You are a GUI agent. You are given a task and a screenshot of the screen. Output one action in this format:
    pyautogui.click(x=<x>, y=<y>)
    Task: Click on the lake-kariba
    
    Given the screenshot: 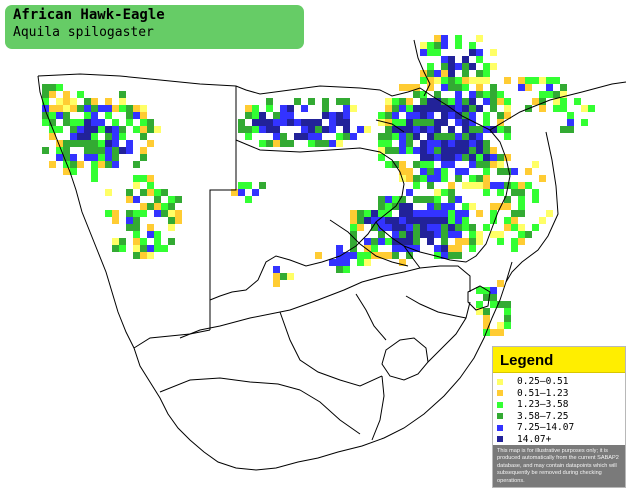 What is the action you would take?
    pyautogui.click(x=390, y=126)
    